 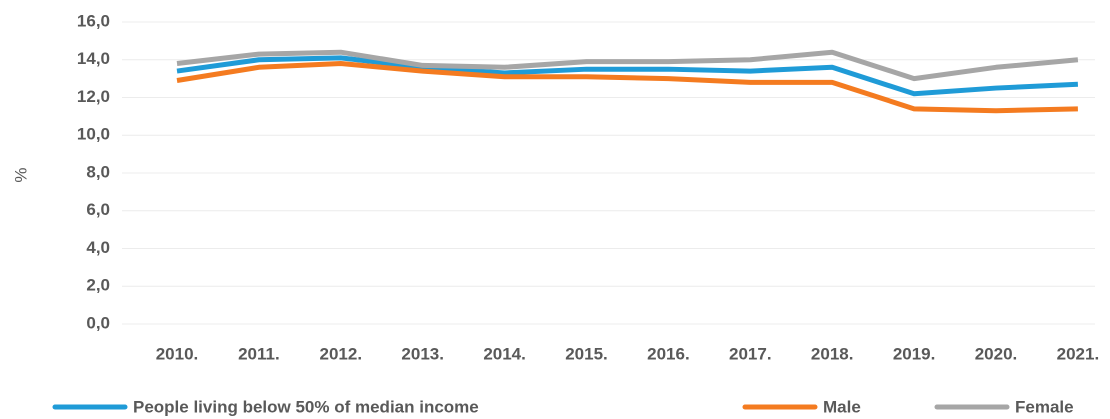 What do you see at coordinates (668, 353) in the screenshot?
I see `x-tick-label: 2016.` at bounding box center [668, 353].